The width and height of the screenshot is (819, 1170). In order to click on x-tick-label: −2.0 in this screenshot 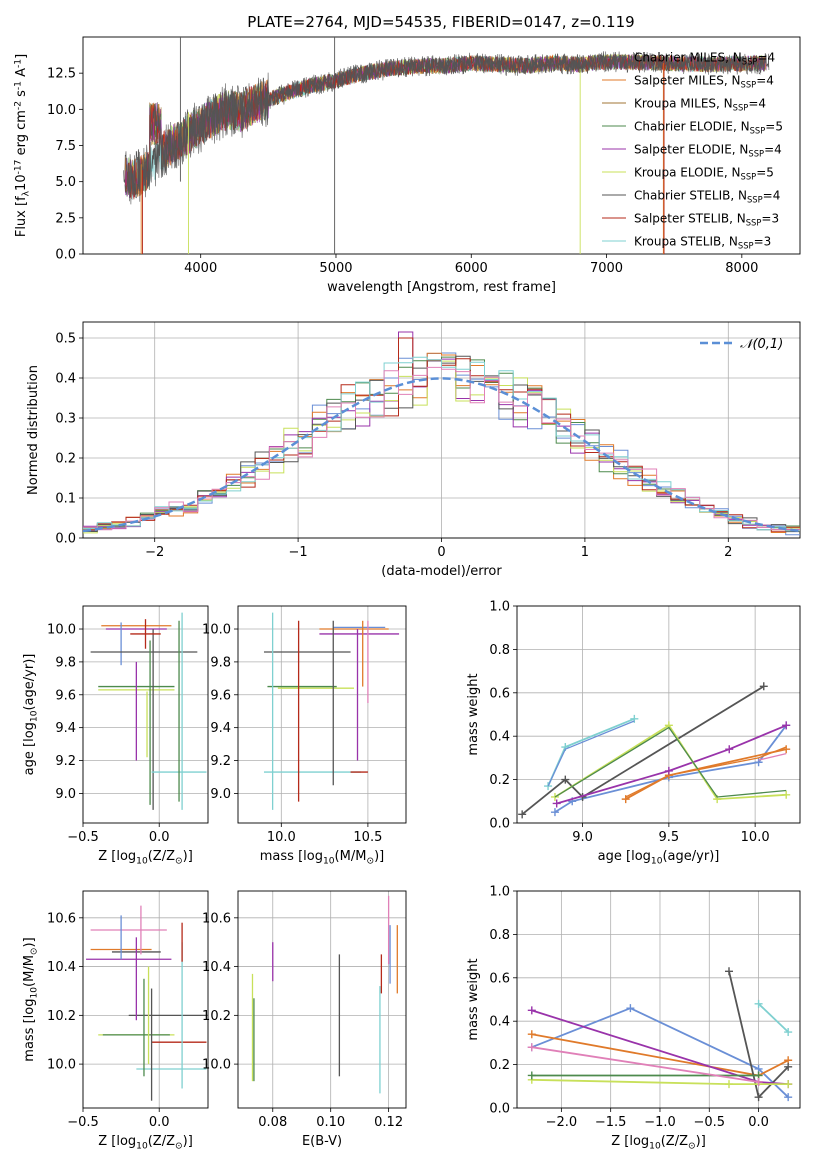, I will do `click(562, 1122)`.